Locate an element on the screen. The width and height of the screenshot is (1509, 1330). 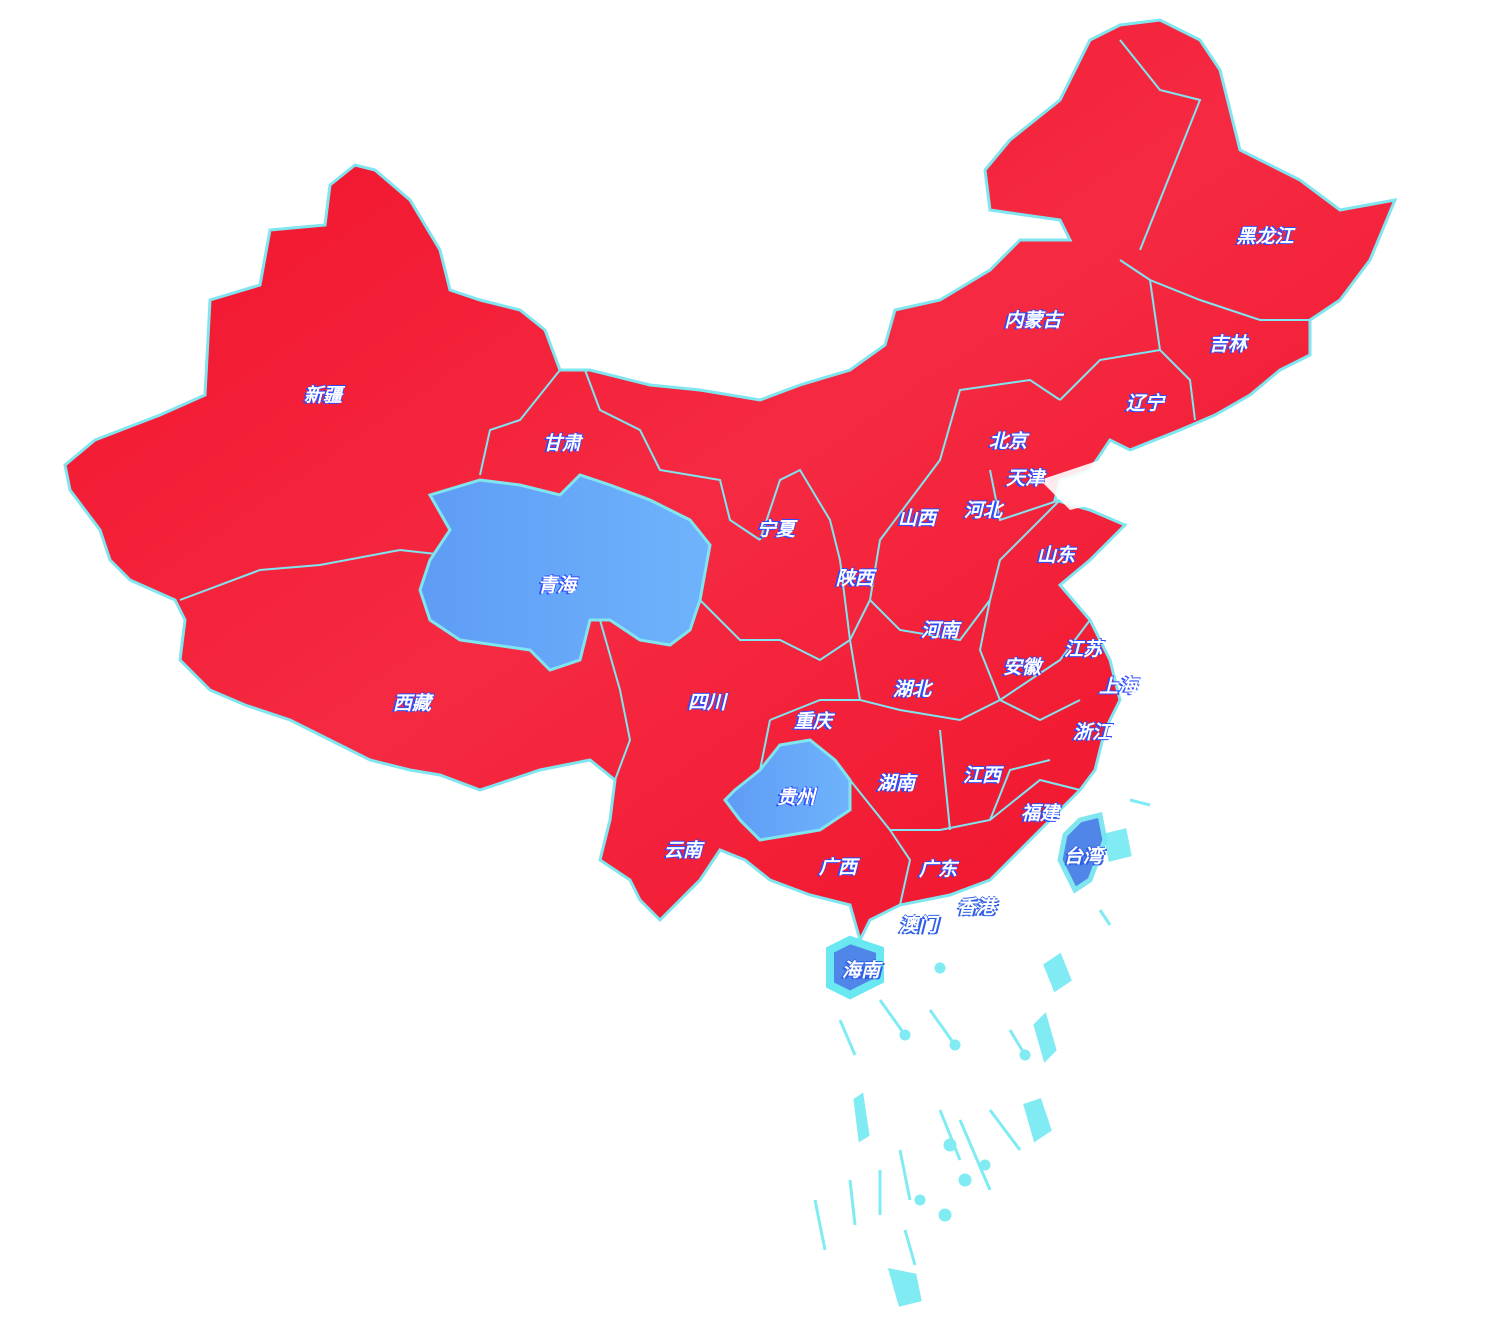
label-tianjin: 天津 is located at coordinates (1025, 478).